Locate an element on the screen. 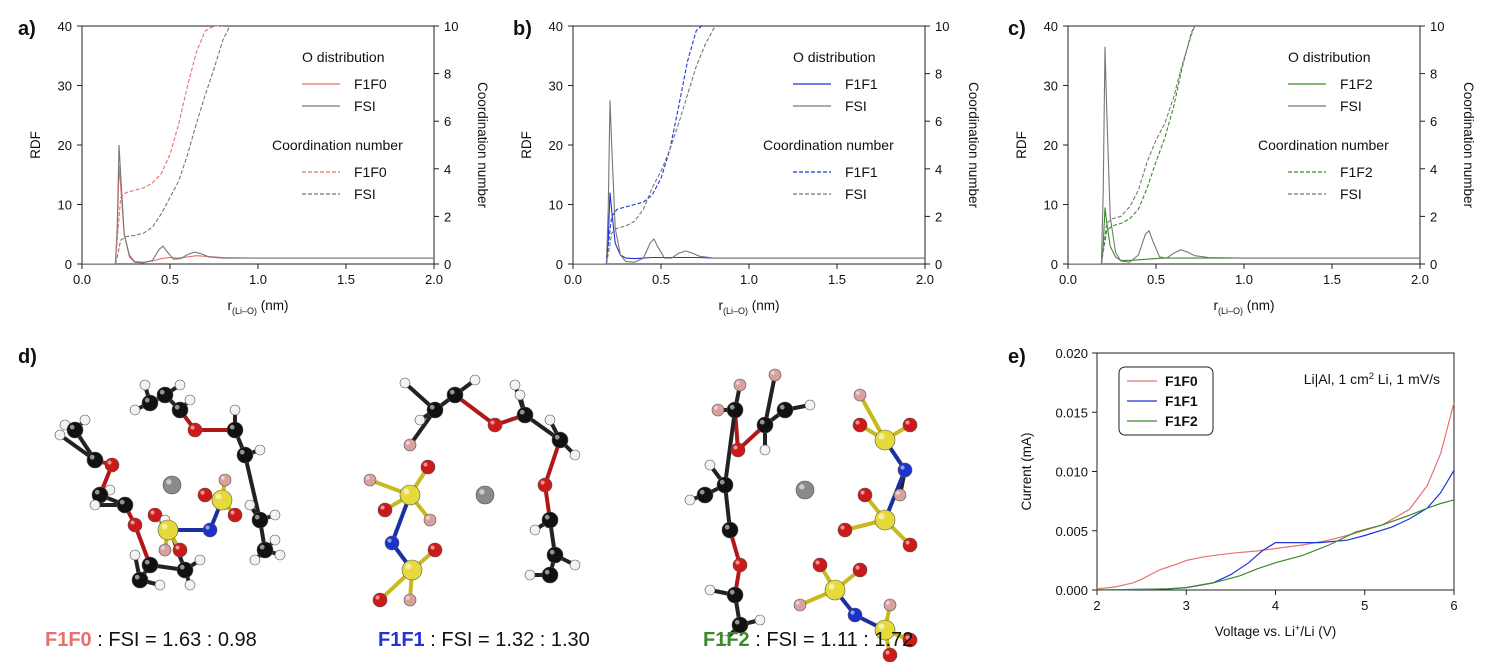 The height and width of the screenshot is (662, 1502). series-f1f0-rdf-line is located at coordinates (258, 214).